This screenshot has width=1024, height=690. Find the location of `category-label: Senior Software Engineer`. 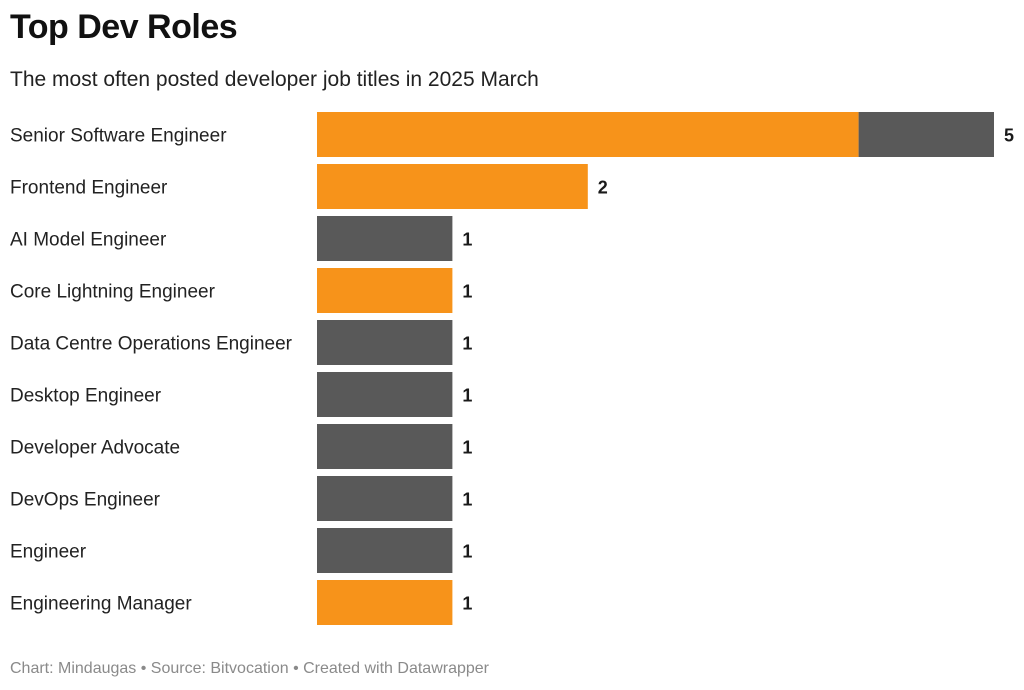

category-label: Senior Software Engineer is located at coordinates (118, 136).